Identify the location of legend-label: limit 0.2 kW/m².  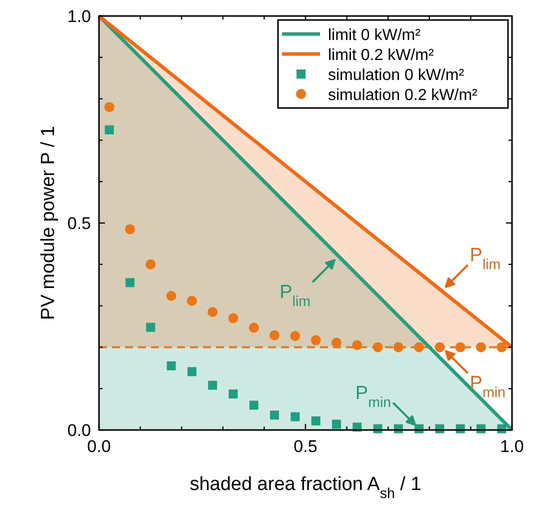
(381, 55).